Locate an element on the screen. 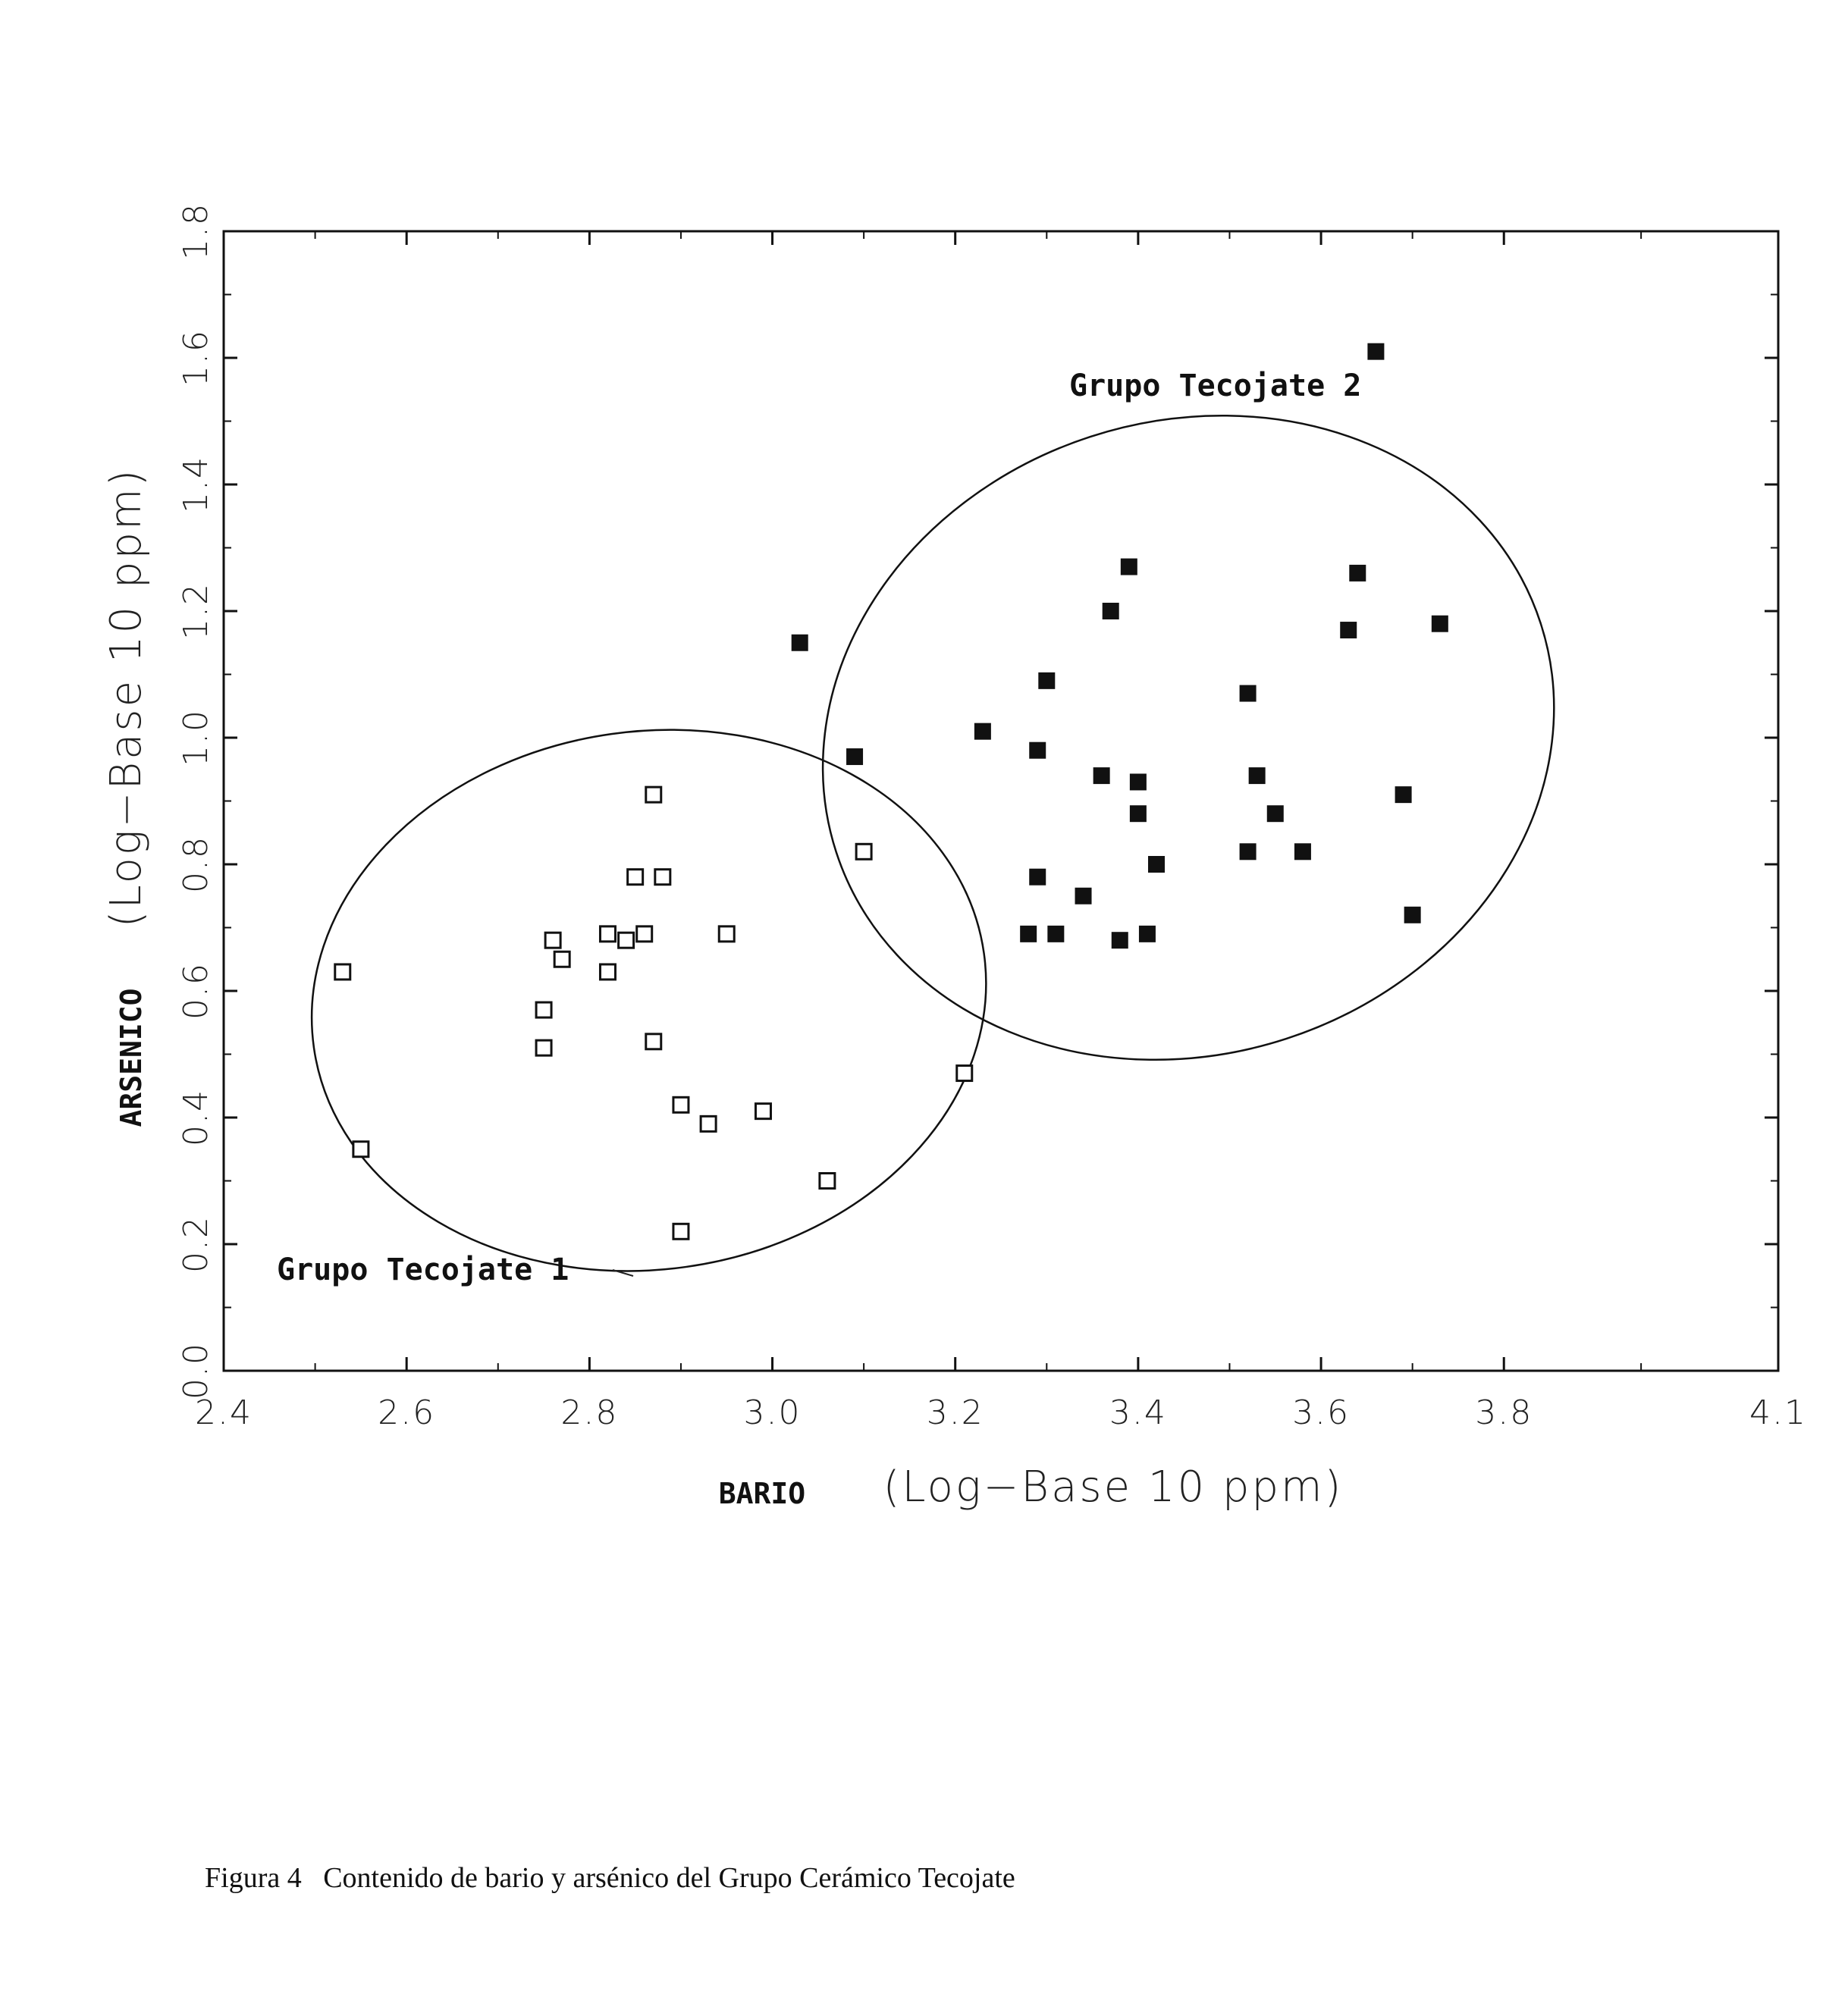 The height and width of the screenshot is (1997, 1848). x-tick-label: 3.8 is located at coordinates (1504, 1413).